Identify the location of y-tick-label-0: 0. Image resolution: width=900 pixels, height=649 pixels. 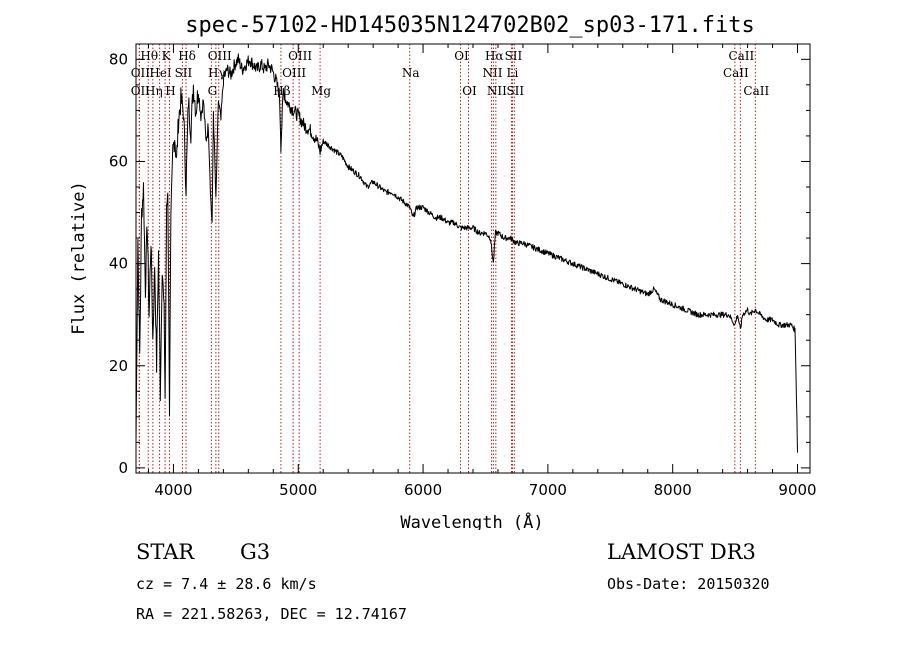
(123, 468).